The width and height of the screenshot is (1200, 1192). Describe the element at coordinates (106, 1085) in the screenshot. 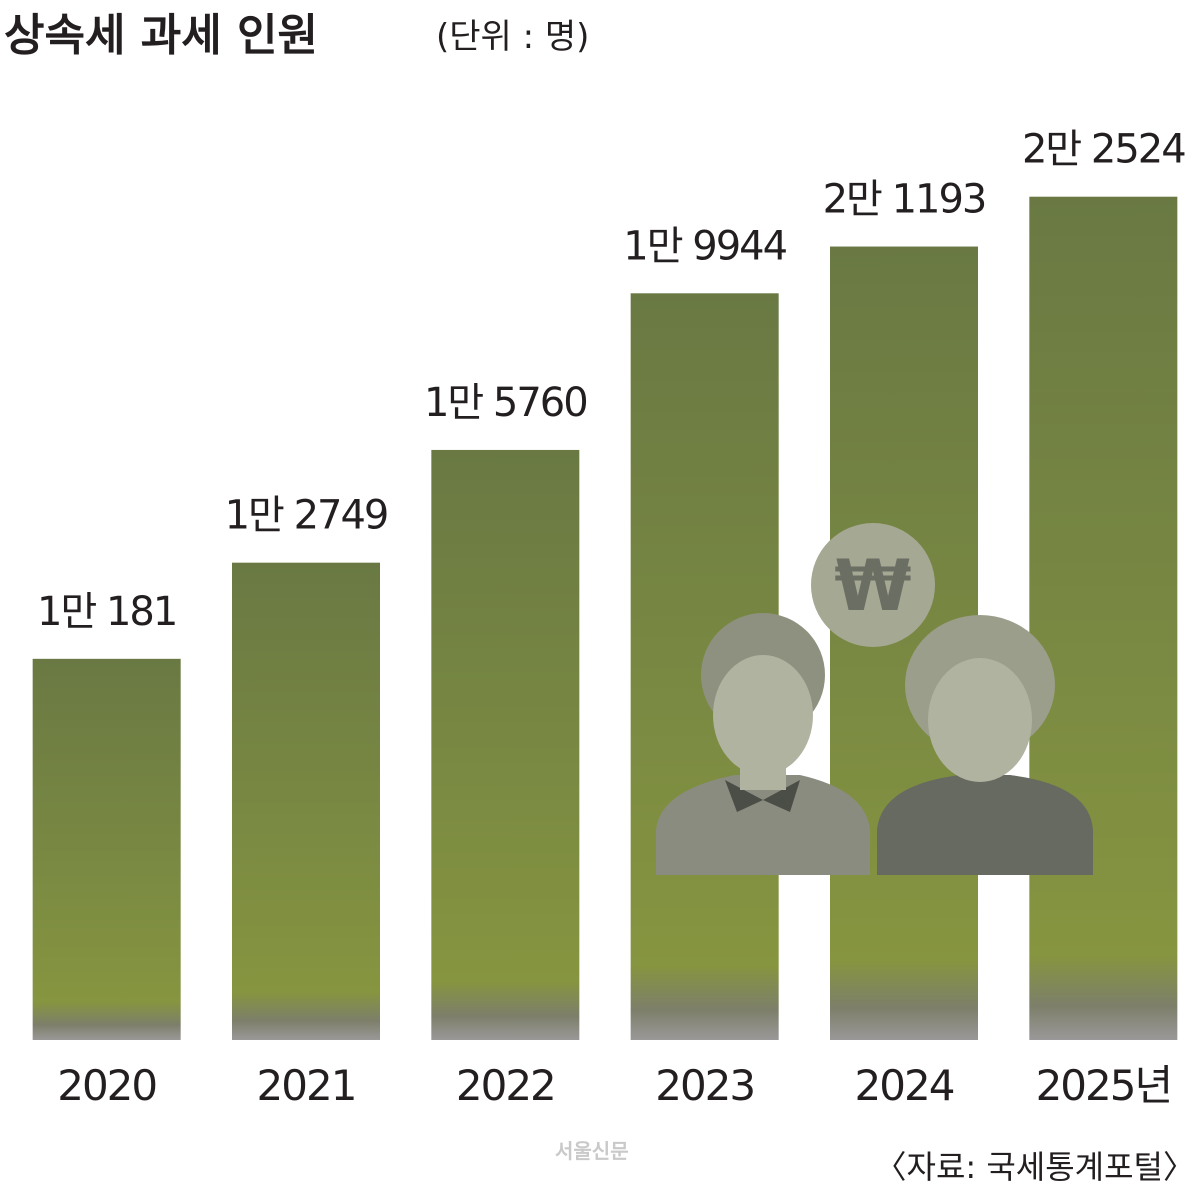

I see `x-tick-label: 2020` at that location.